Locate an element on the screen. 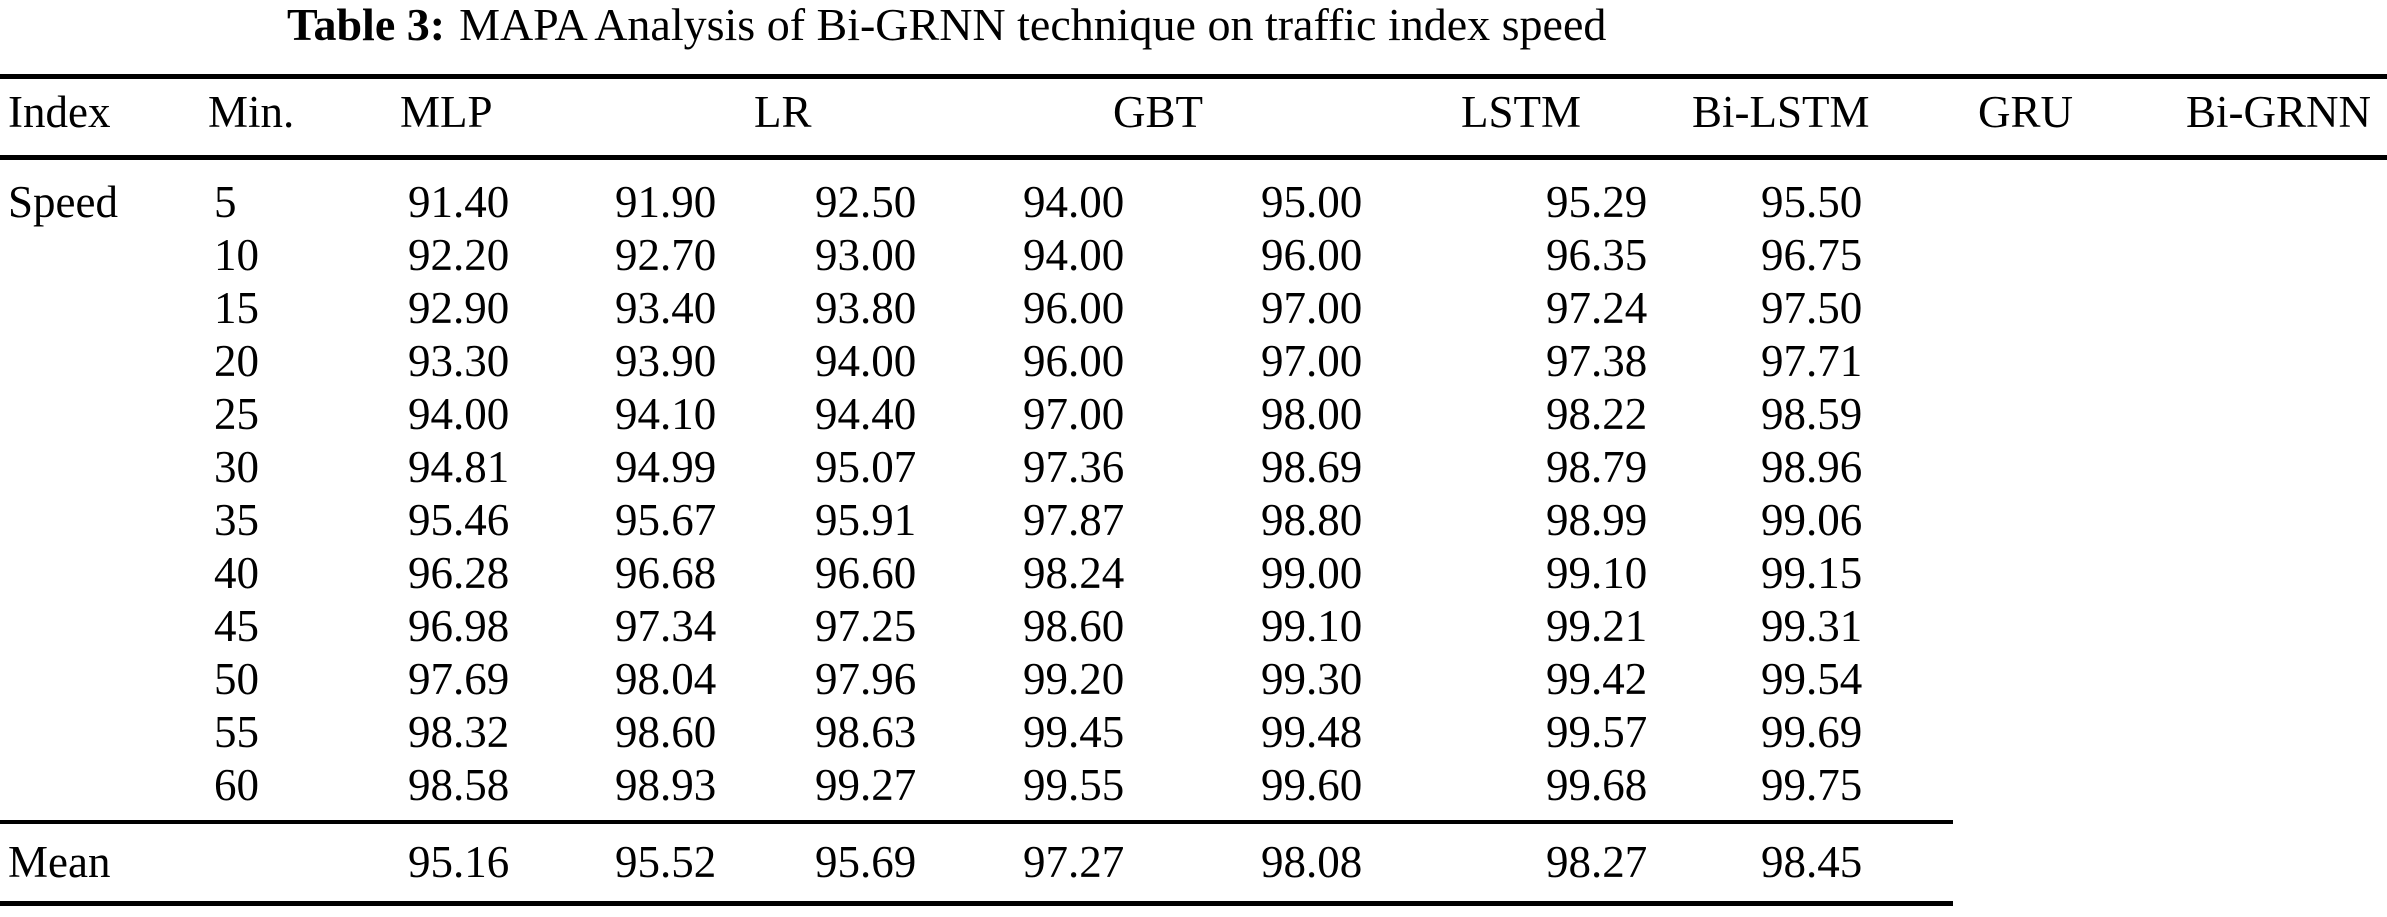  cell-value: 97.36 is located at coordinates (1074, 467).